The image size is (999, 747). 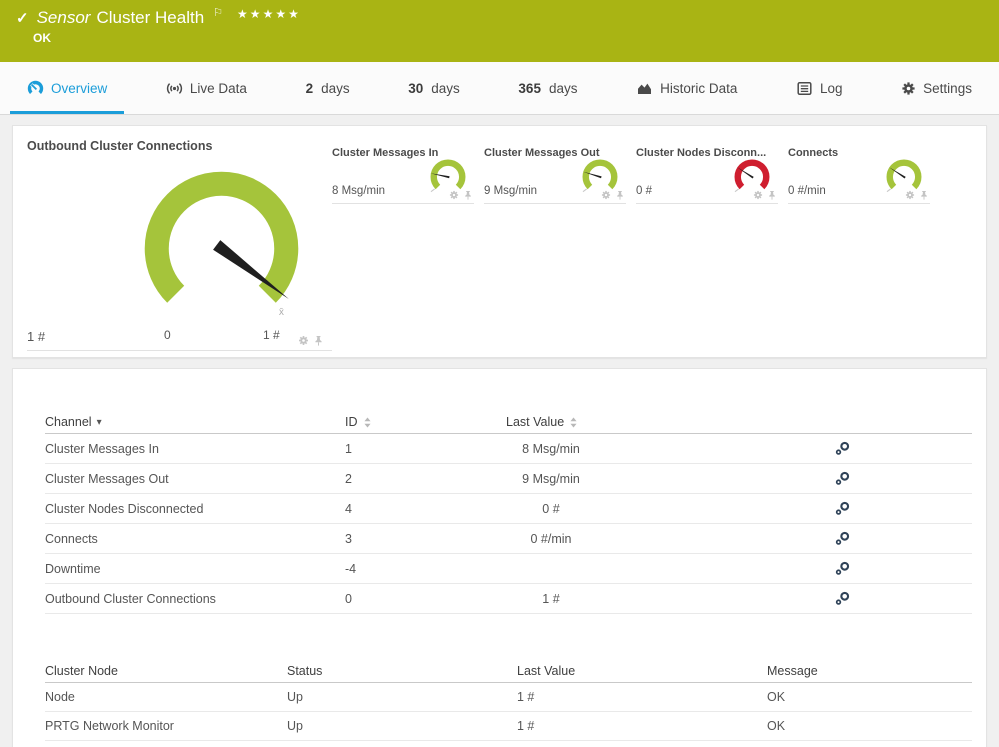 I want to click on gauge-needle, so click(x=592, y=175).